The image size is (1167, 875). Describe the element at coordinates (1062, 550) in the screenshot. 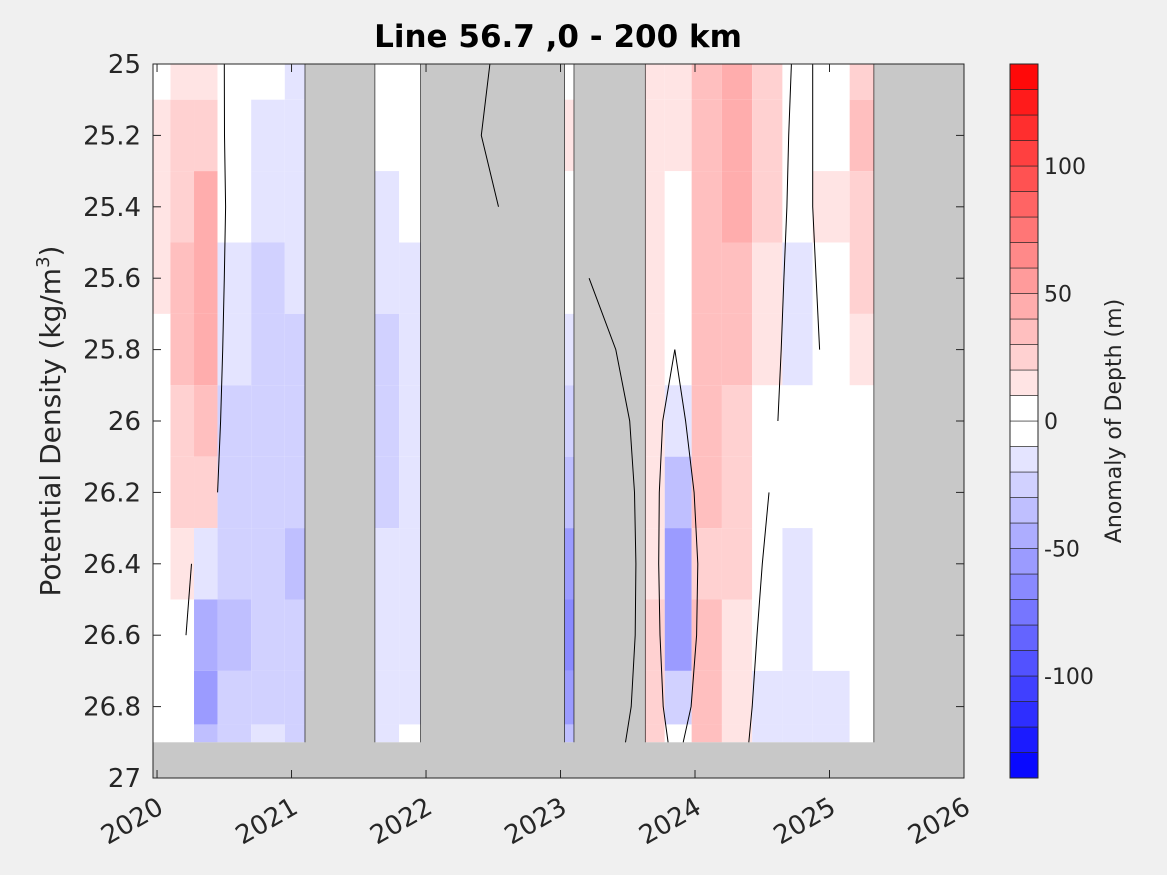

I see `colorbar-tick-label: -50` at that location.